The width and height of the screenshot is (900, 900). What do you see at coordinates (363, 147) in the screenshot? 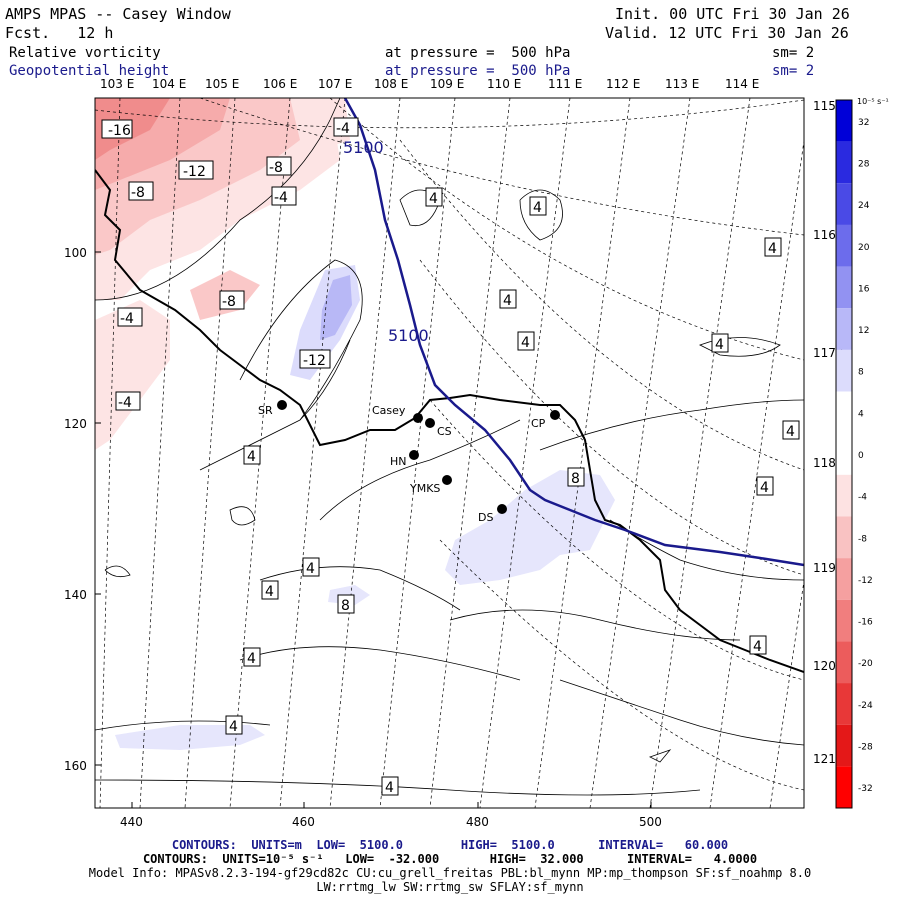
I see `height-label: 5100` at bounding box center [363, 147].